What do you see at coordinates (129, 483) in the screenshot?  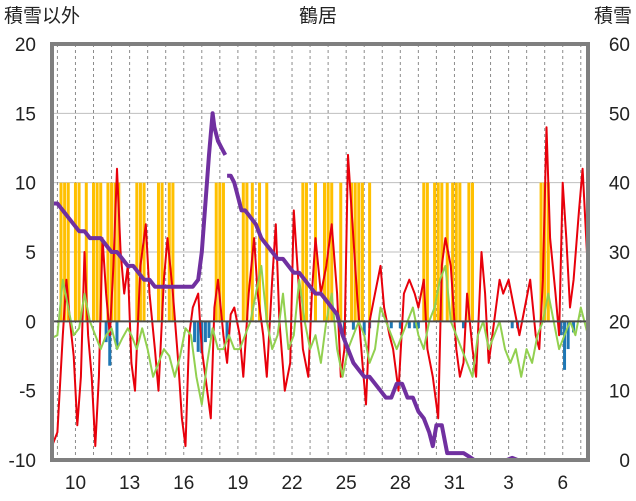 I see `x-tick-label: 13` at bounding box center [129, 483].